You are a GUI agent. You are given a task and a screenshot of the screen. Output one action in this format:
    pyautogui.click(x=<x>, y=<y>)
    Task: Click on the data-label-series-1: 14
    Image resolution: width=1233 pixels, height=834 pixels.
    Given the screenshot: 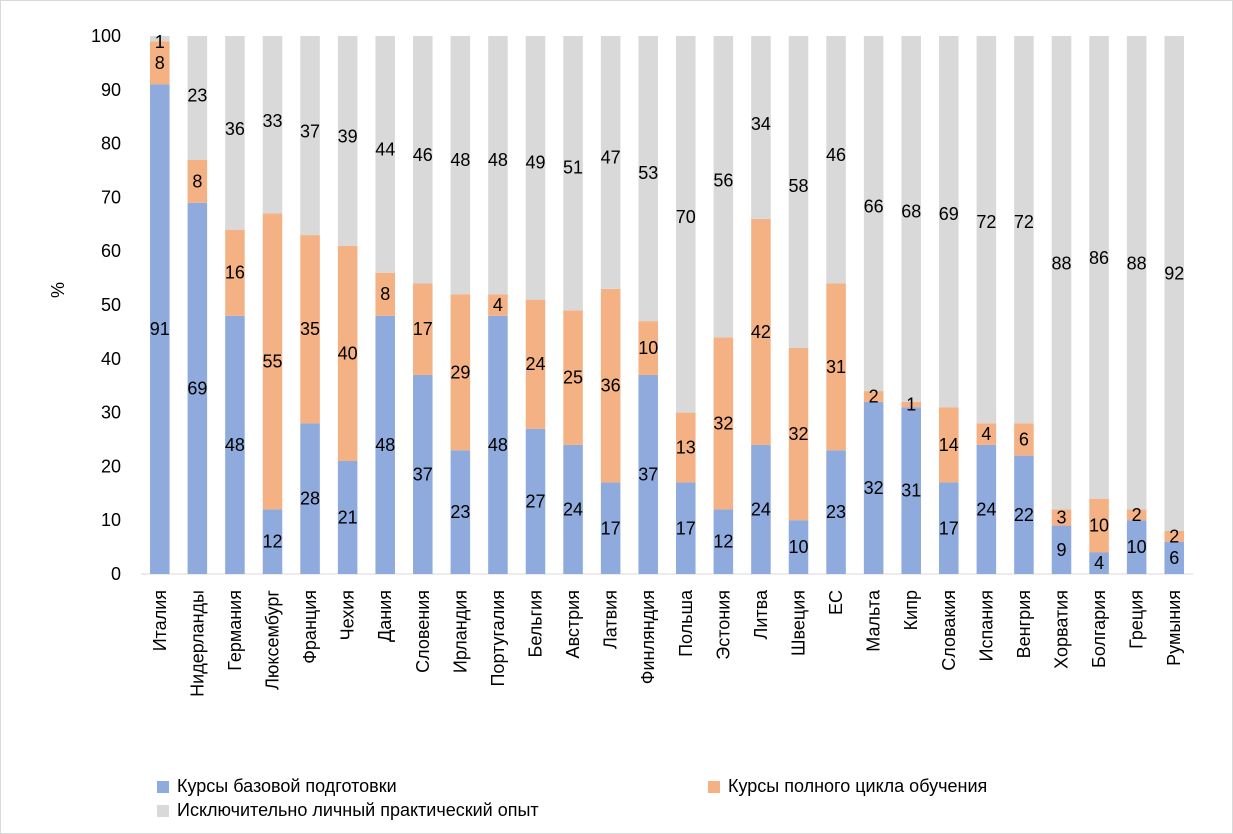 What is the action you would take?
    pyautogui.click(x=949, y=445)
    